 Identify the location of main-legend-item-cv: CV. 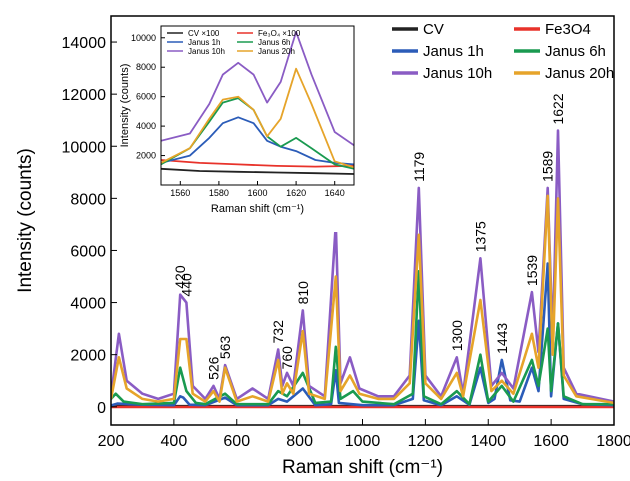
(418, 29).